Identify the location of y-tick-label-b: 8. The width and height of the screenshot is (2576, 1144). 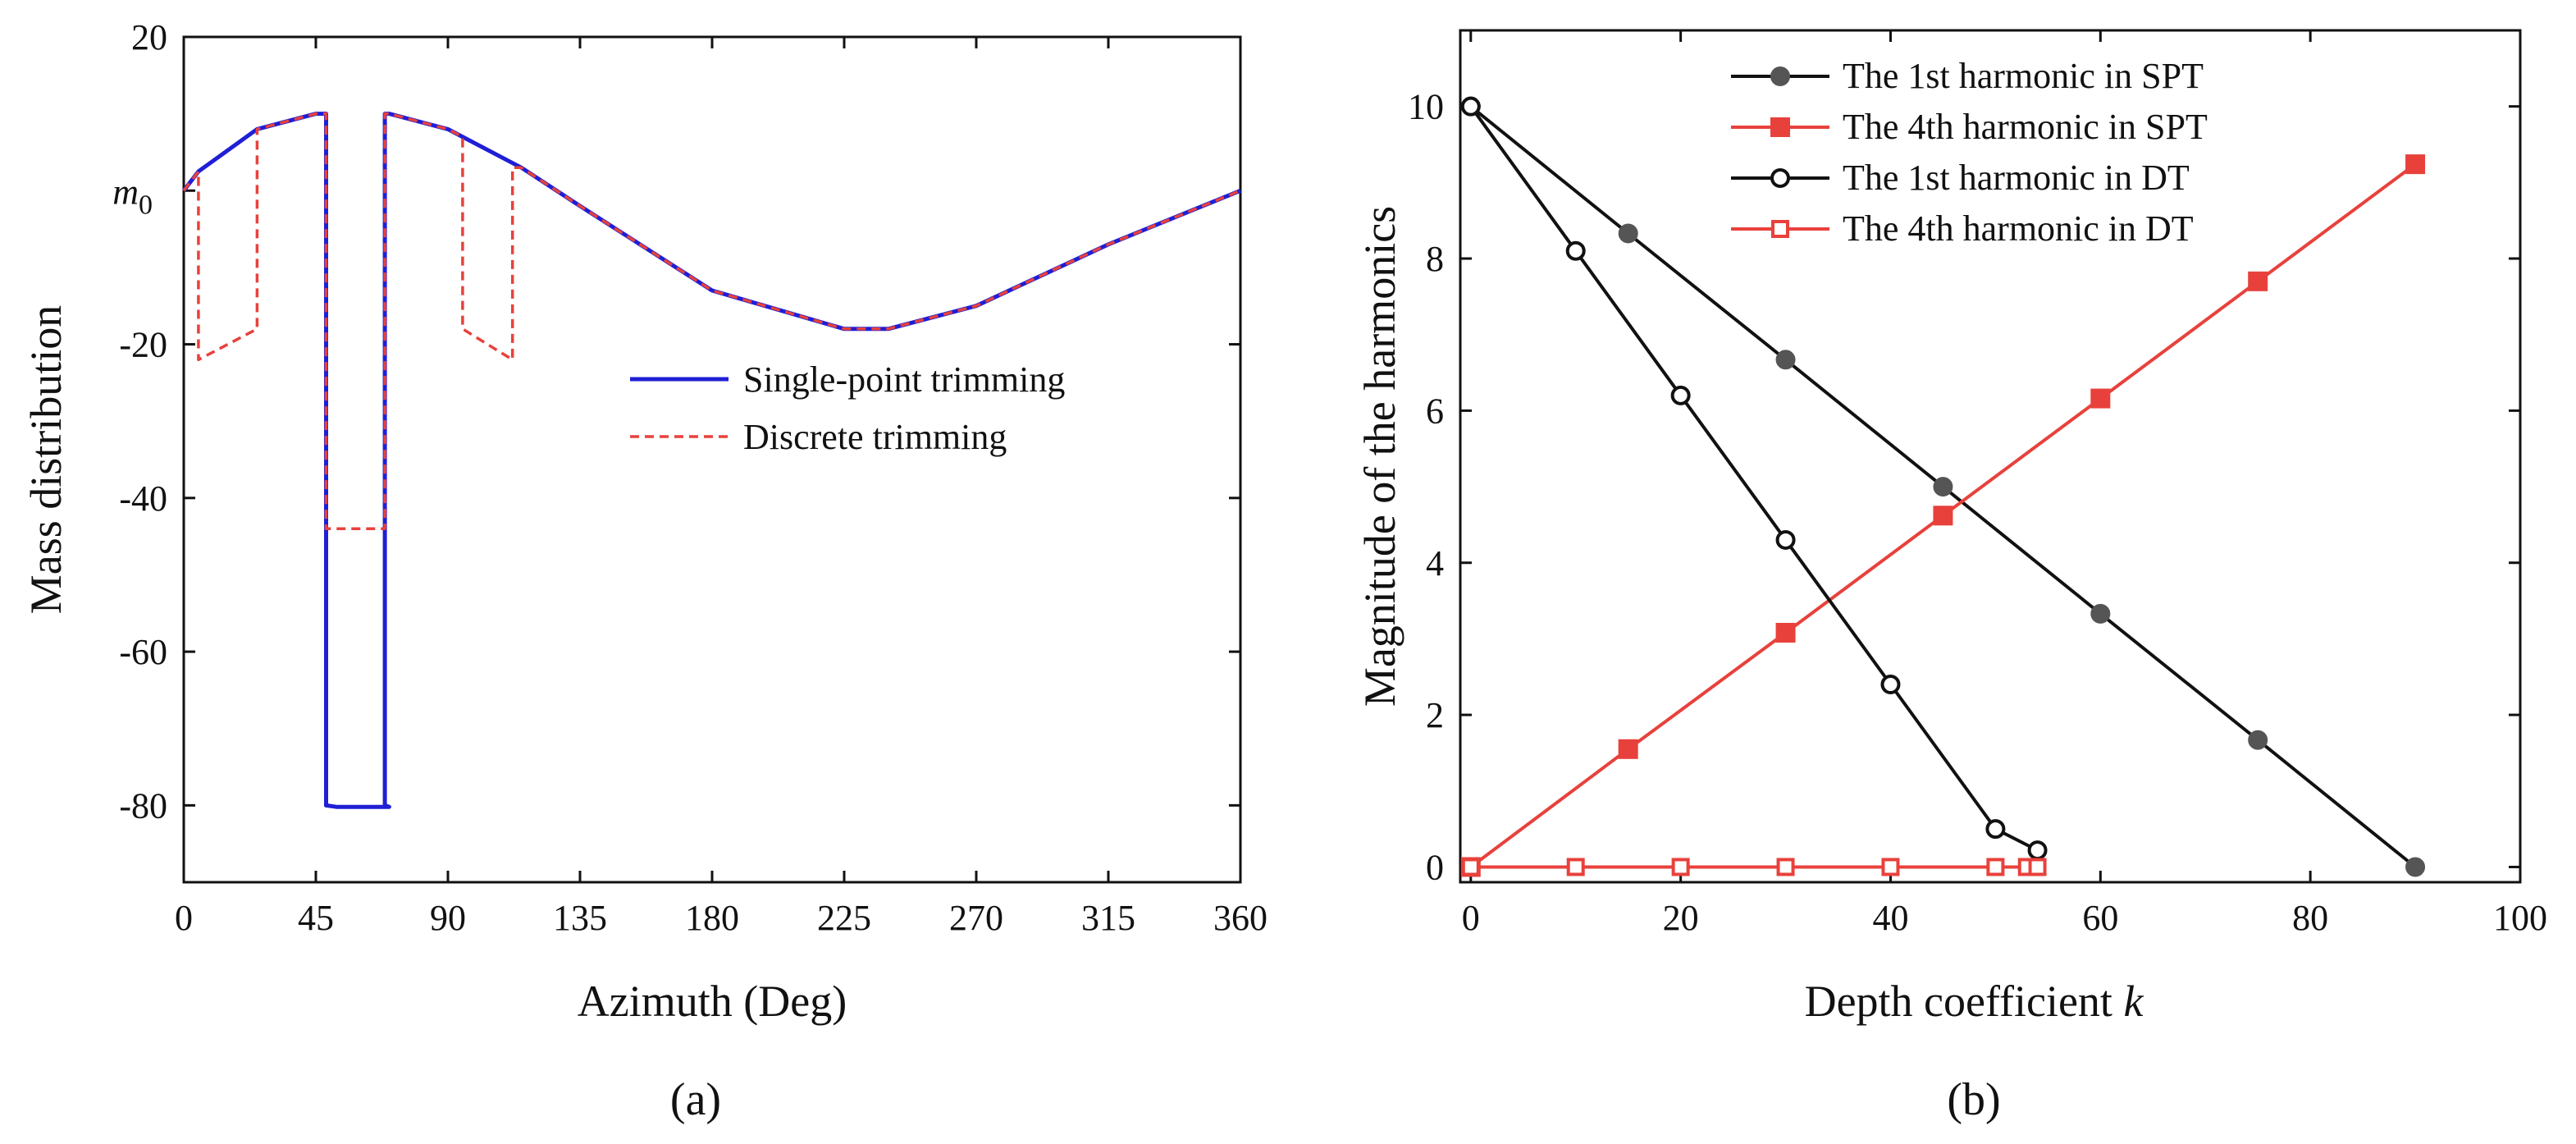
(1435, 259).